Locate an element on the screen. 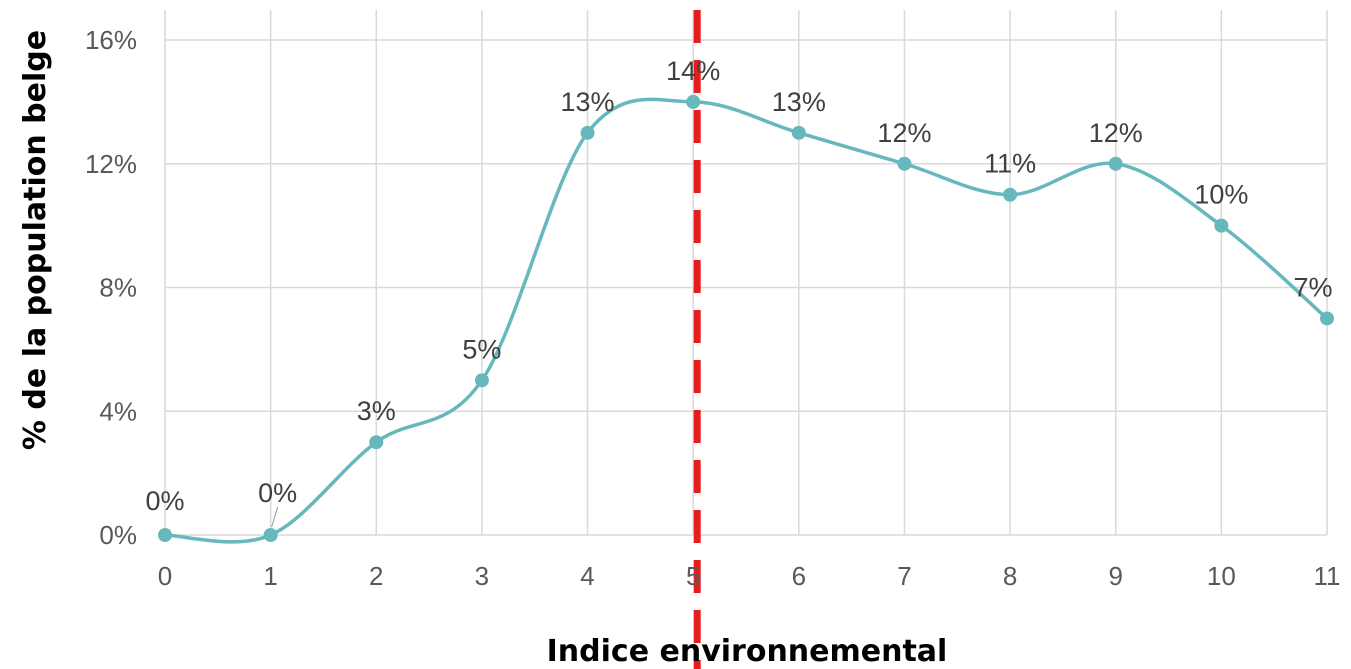 Image resolution: width=1351 pixels, height=669 pixels. data-label: 11% is located at coordinates (1010, 164).